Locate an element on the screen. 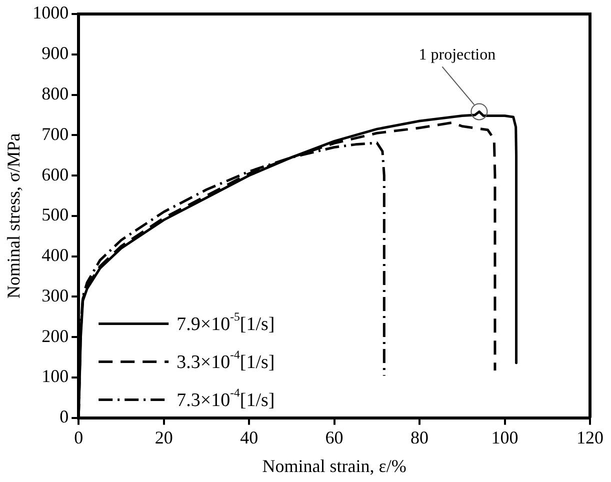  y-axis-title: Nominal stress, σ/MPa is located at coordinates (14, 215).